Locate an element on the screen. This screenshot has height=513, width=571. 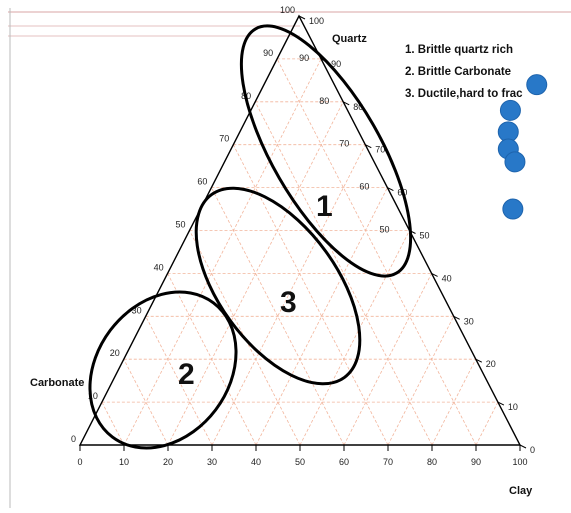
tick-label-right: 90 is located at coordinates (336, 64).